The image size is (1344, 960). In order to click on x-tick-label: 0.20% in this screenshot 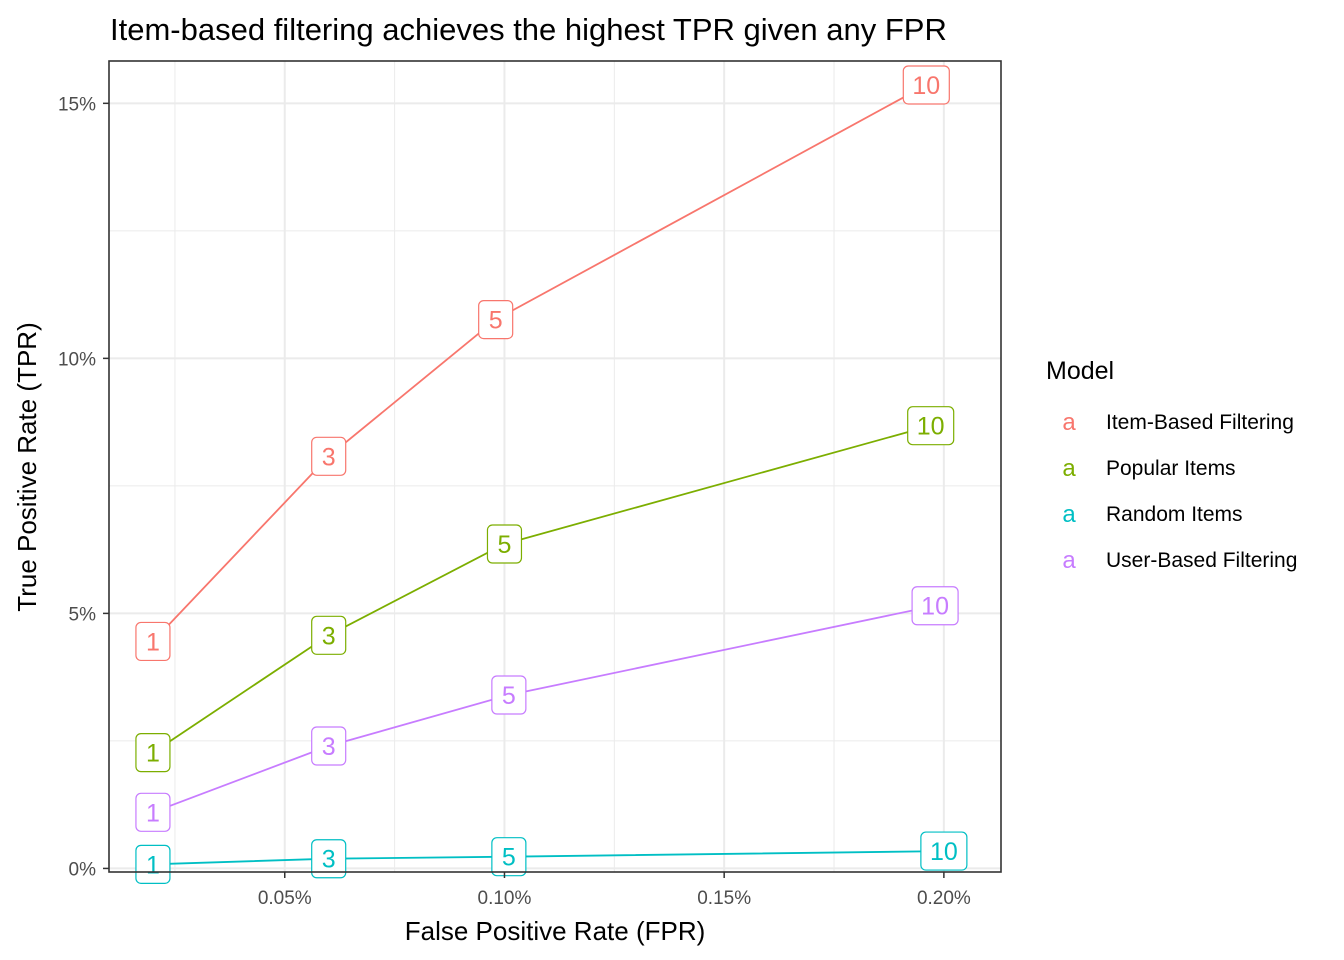, I will do `click(944, 898)`.